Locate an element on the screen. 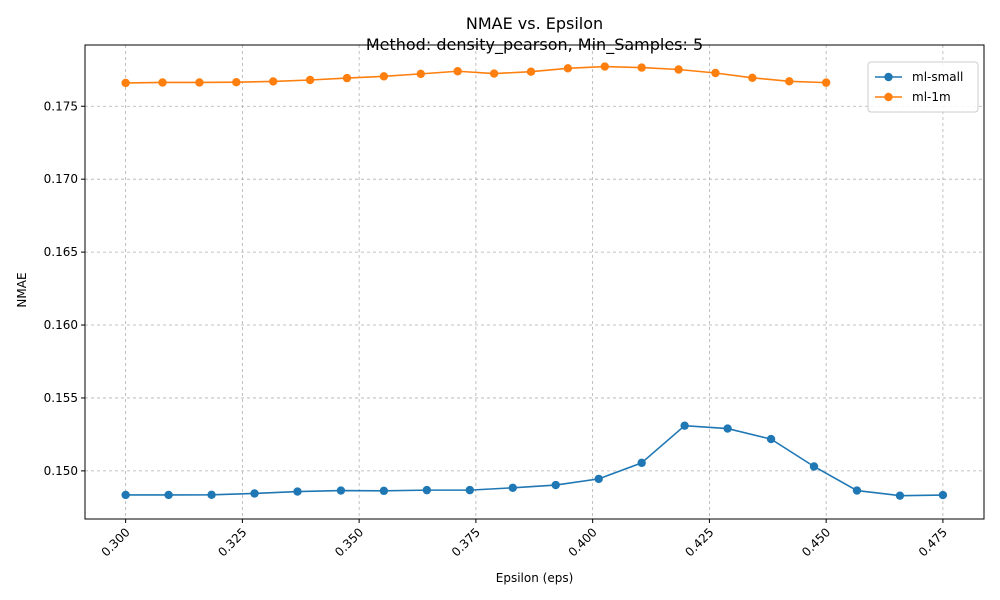 The width and height of the screenshot is (1000, 600). legend-marker-ml-small is located at coordinates (888, 77).